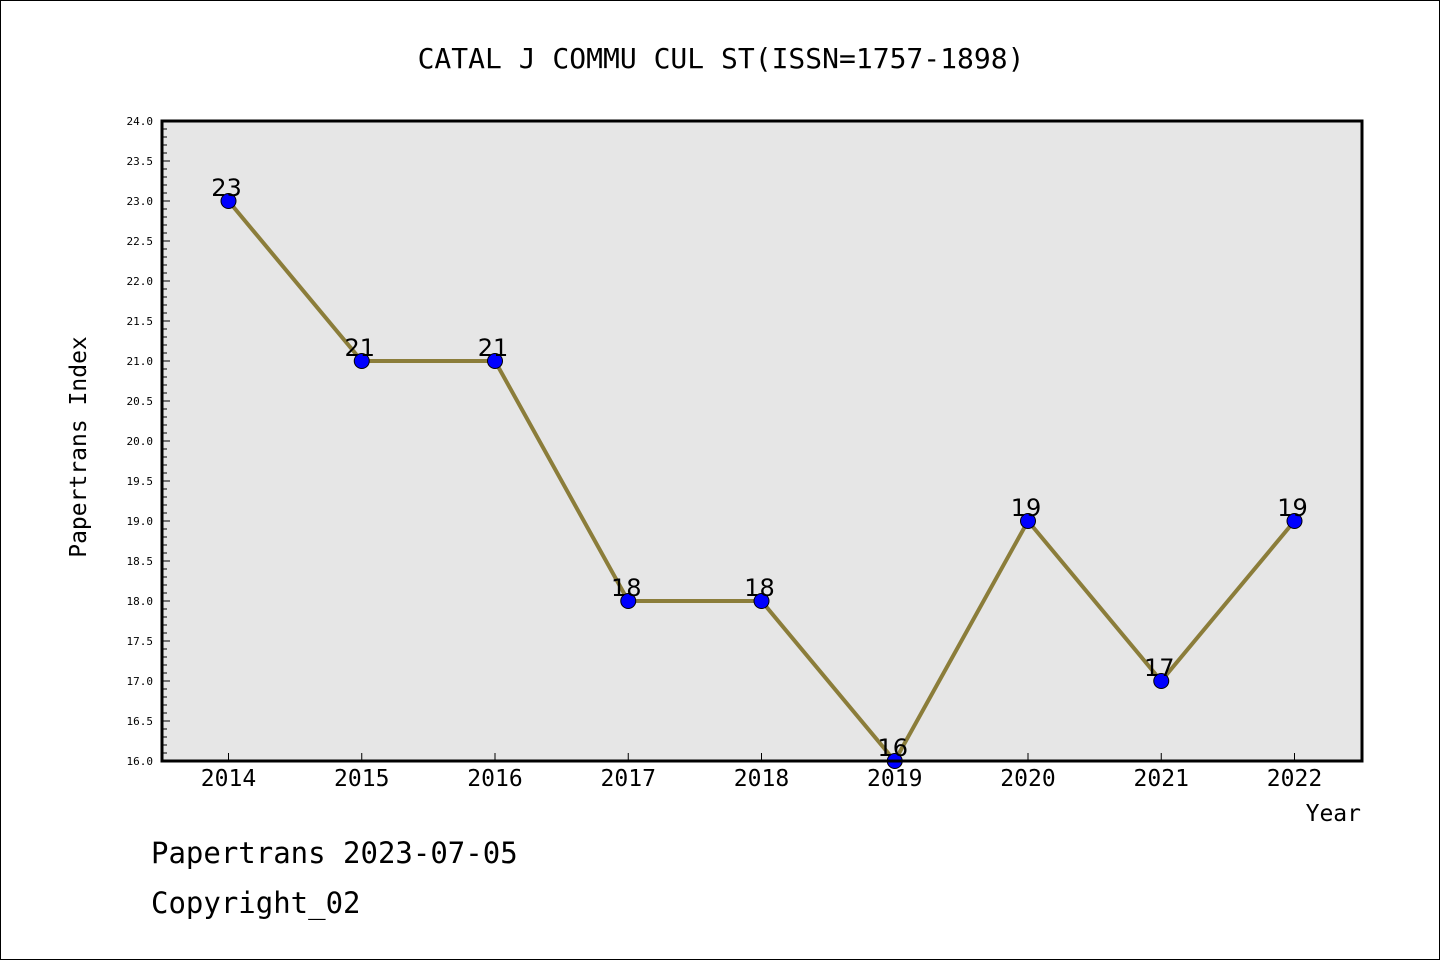  I want to click on x-tick-label: 2019, so click(894, 779).